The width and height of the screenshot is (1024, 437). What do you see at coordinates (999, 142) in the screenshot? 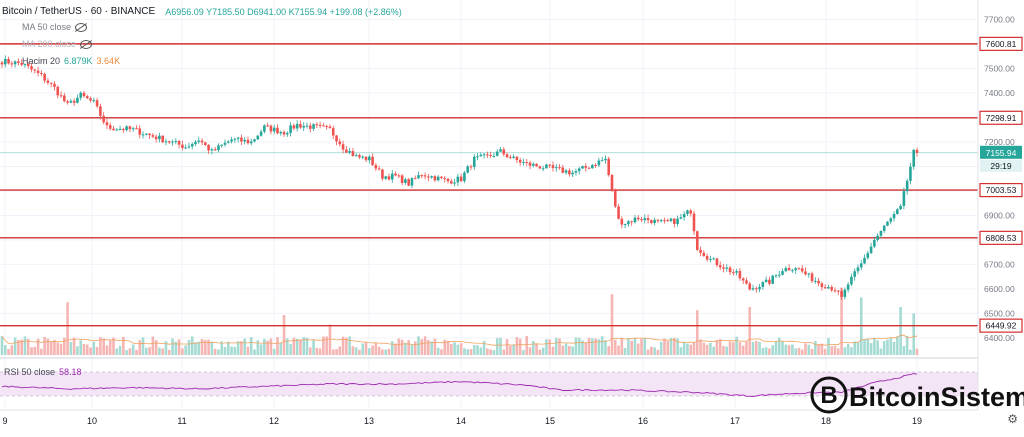
I see `price-tick-label: 7200.00` at bounding box center [999, 142].